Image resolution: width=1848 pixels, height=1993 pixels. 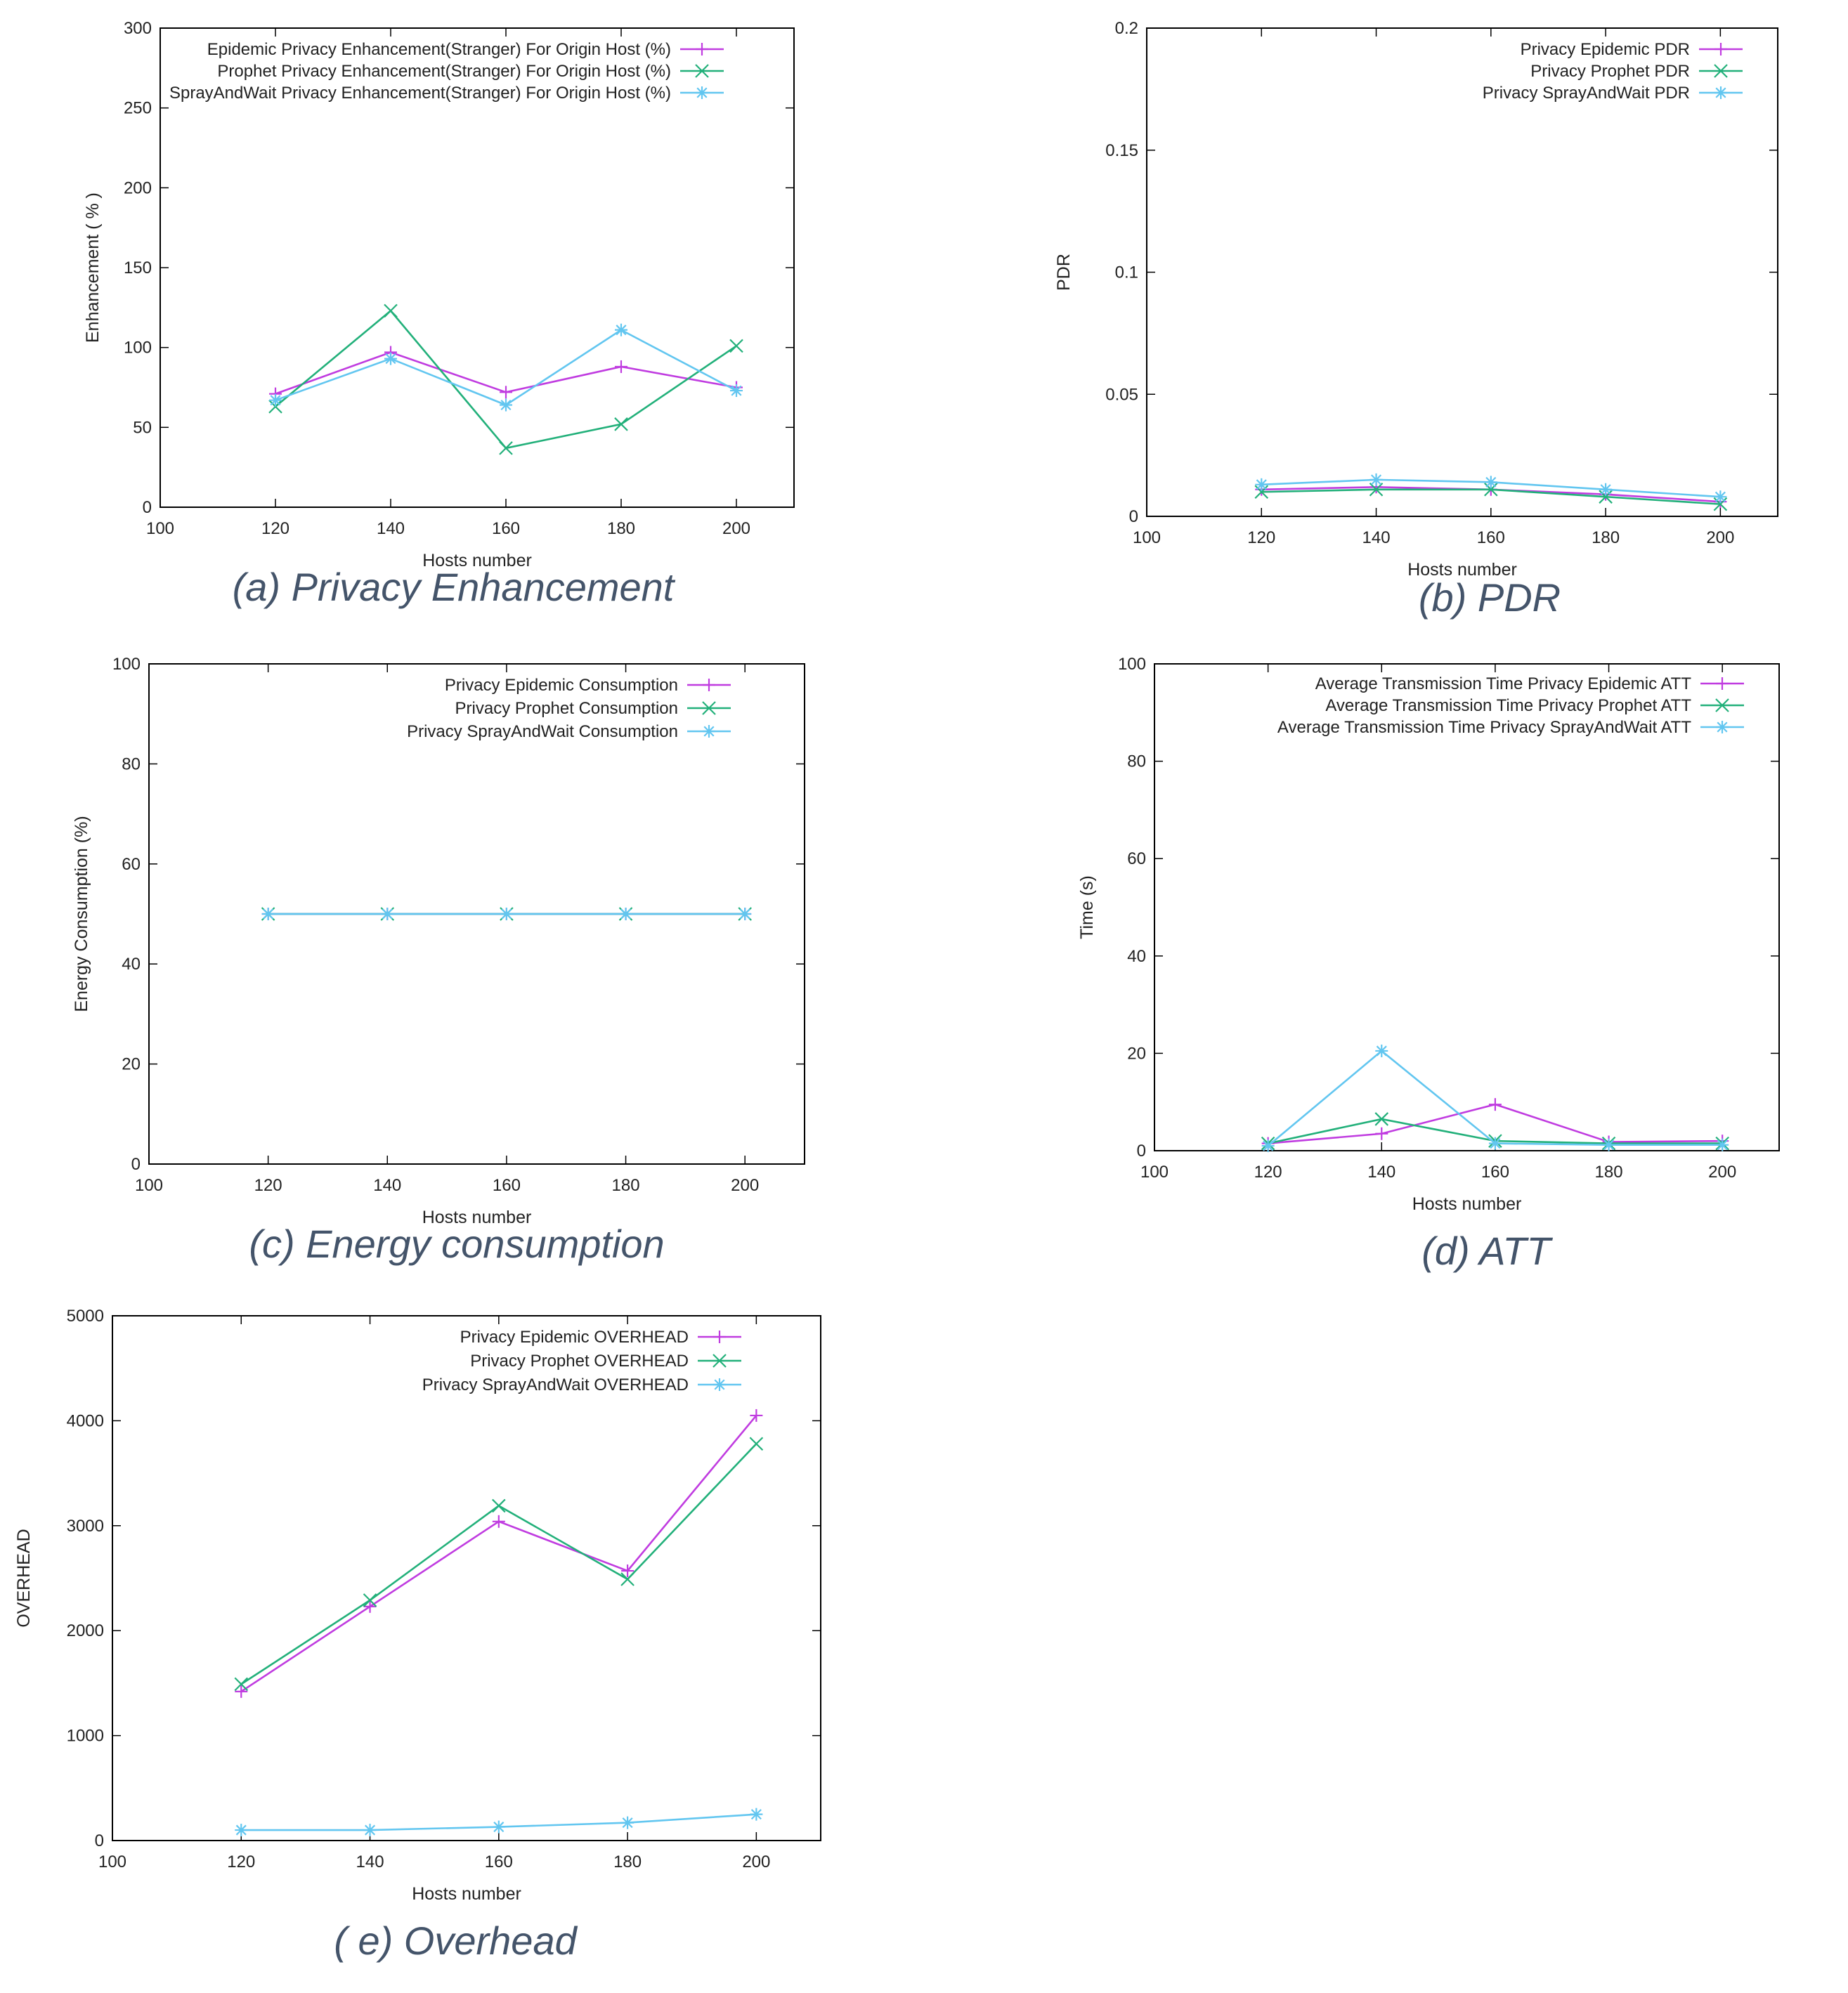 What do you see at coordinates (456, 1244) in the screenshot?
I see `chart-caption: (c) Energy consumption` at bounding box center [456, 1244].